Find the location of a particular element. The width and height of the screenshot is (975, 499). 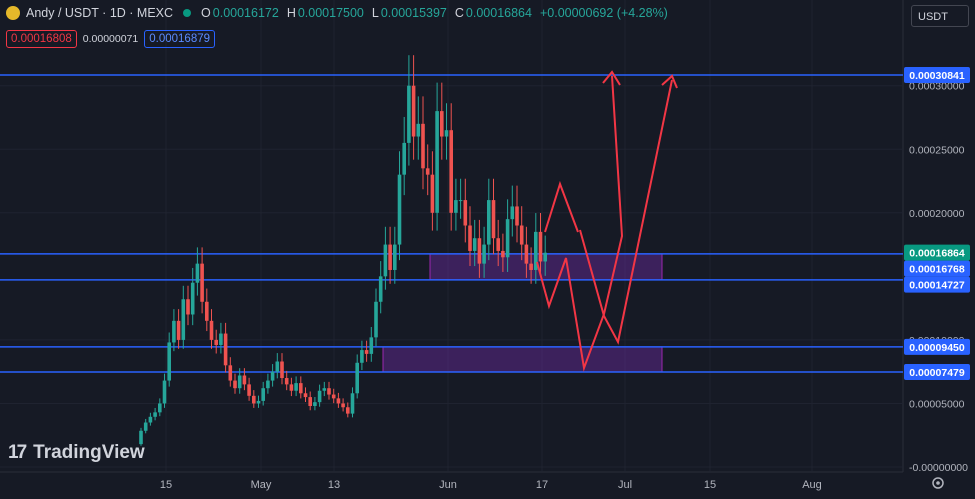

x-tick-label: Jul is located at coordinates (625, 485).